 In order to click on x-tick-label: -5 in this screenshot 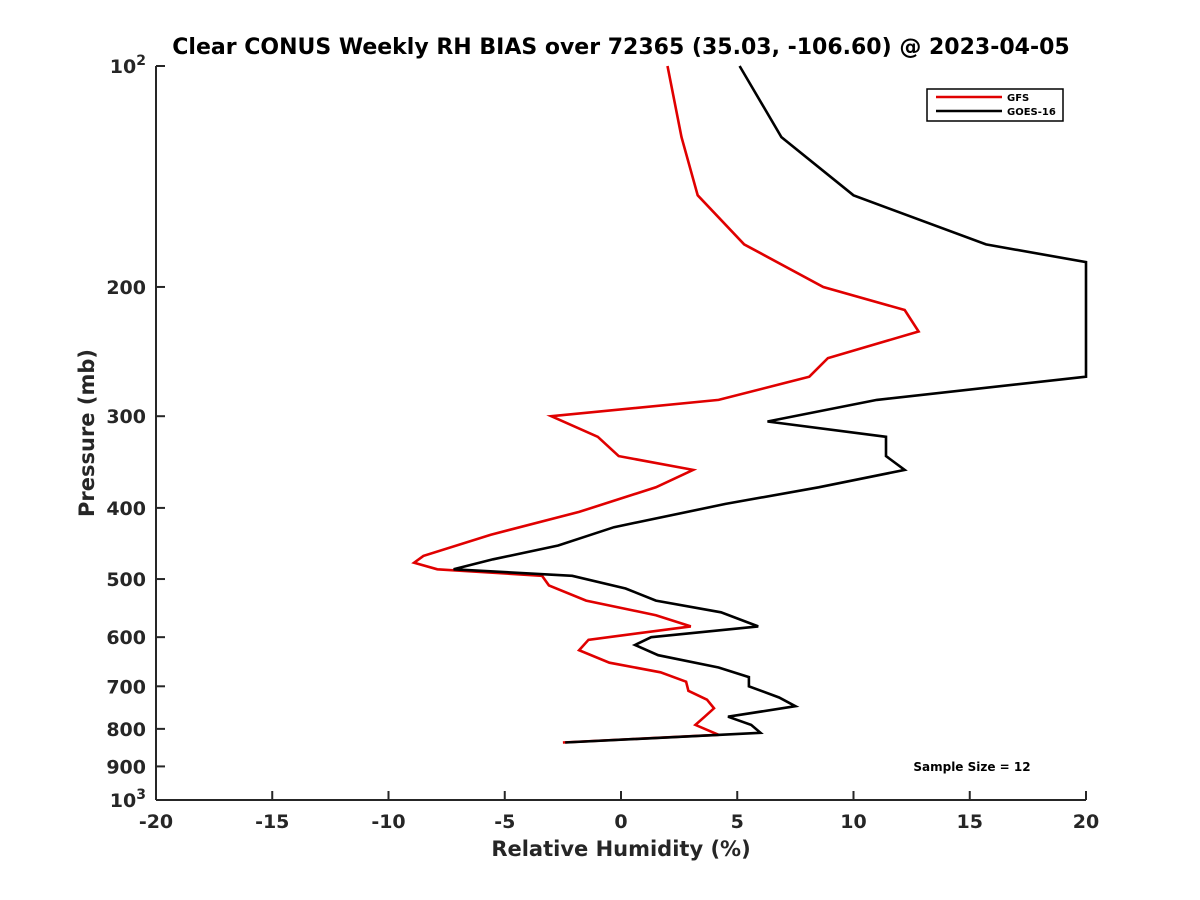, I will do `click(504, 822)`.